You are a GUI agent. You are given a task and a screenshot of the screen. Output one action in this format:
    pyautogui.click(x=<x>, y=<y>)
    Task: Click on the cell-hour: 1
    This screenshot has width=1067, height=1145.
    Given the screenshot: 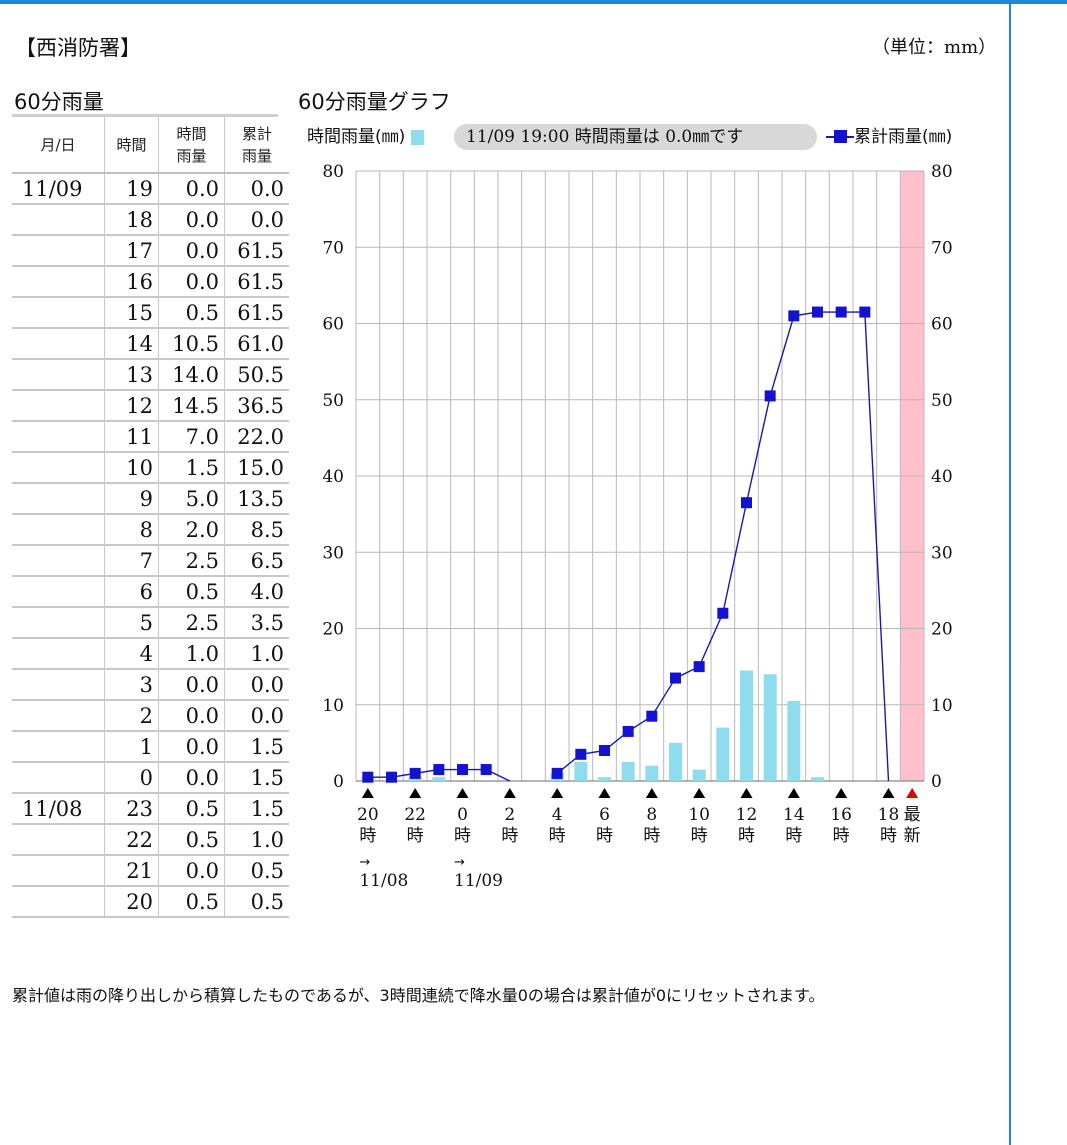 What is the action you would take?
    pyautogui.click(x=131, y=747)
    